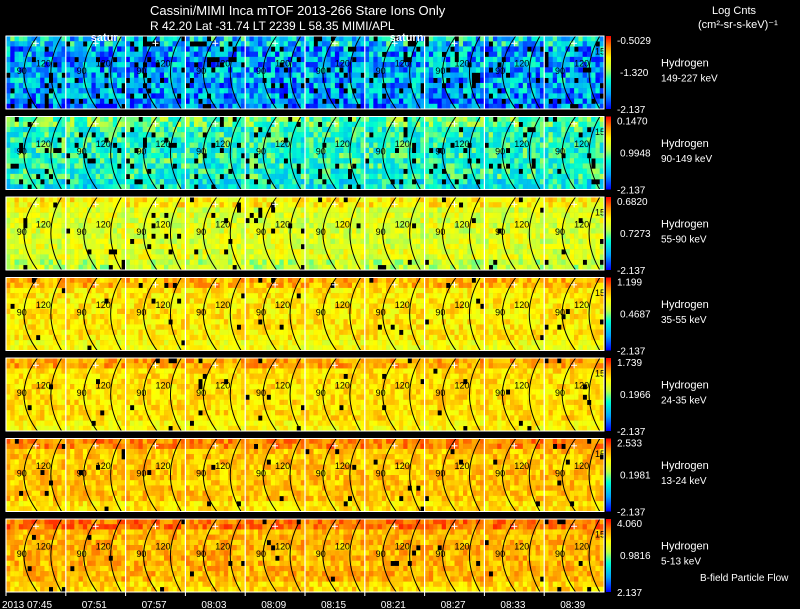 This screenshot has width=800, height=609. What do you see at coordinates (521, 144) in the screenshot?
I see `contour-label-120: 120` at bounding box center [521, 144].